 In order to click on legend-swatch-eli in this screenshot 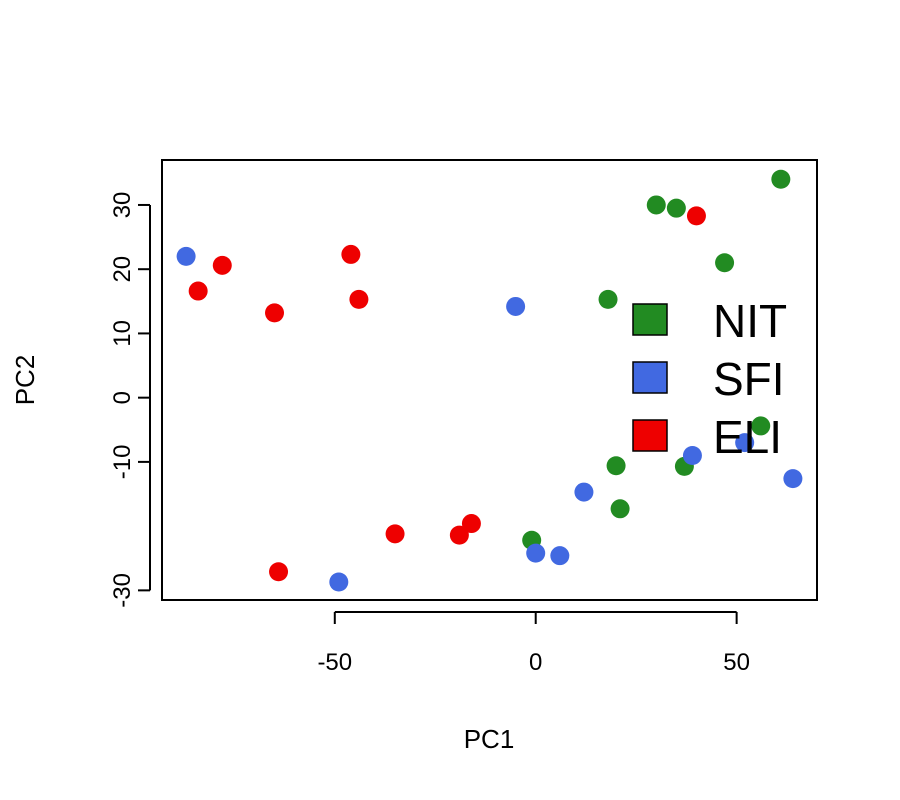, I will do `click(650, 435)`.